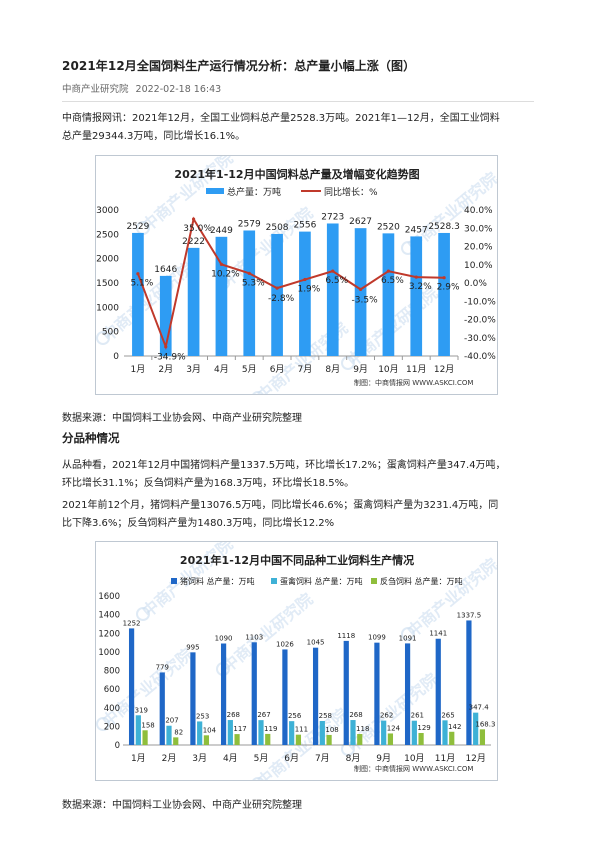 The height and width of the screenshot is (842, 595). Describe the element at coordinates (480, 357) in the screenshot. I see `chart1-right-tick: -40.0%` at that location.